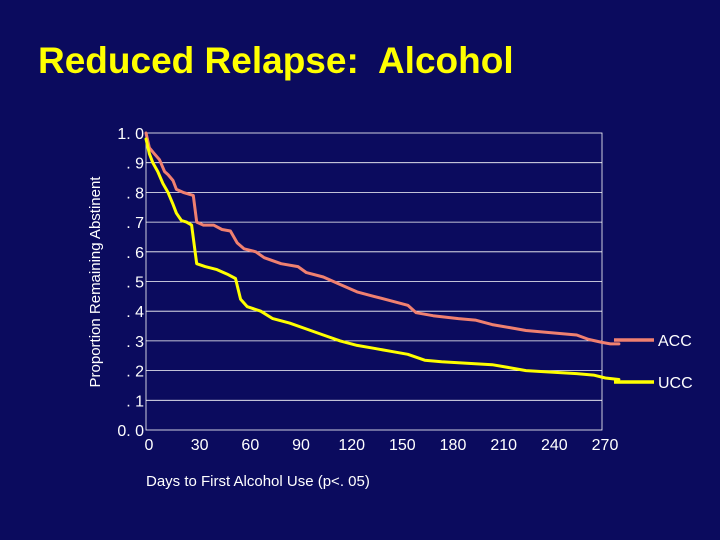 This screenshot has width=720, height=540. Describe the element at coordinates (135, 164) in the screenshot. I see `y-tick-label: . 9` at that location.